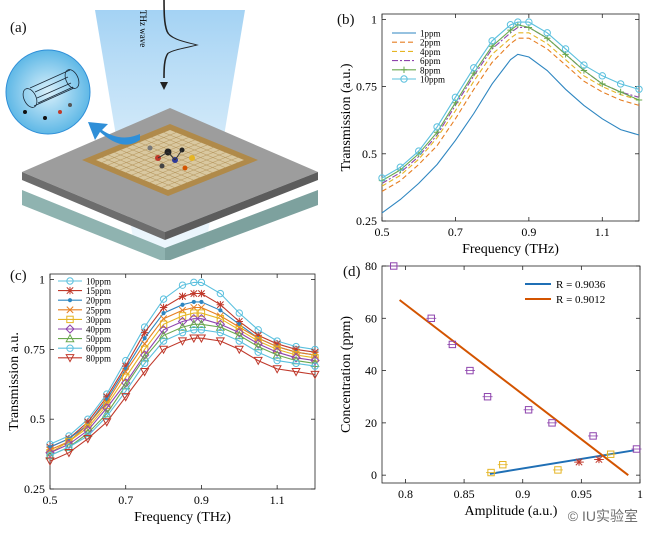 This screenshot has width=650, height=535. What do you see at coordinates (369, 154) in the screenshot?
I see `chart-b-ytick-label: 0.5` at bounding box center [369, 154].